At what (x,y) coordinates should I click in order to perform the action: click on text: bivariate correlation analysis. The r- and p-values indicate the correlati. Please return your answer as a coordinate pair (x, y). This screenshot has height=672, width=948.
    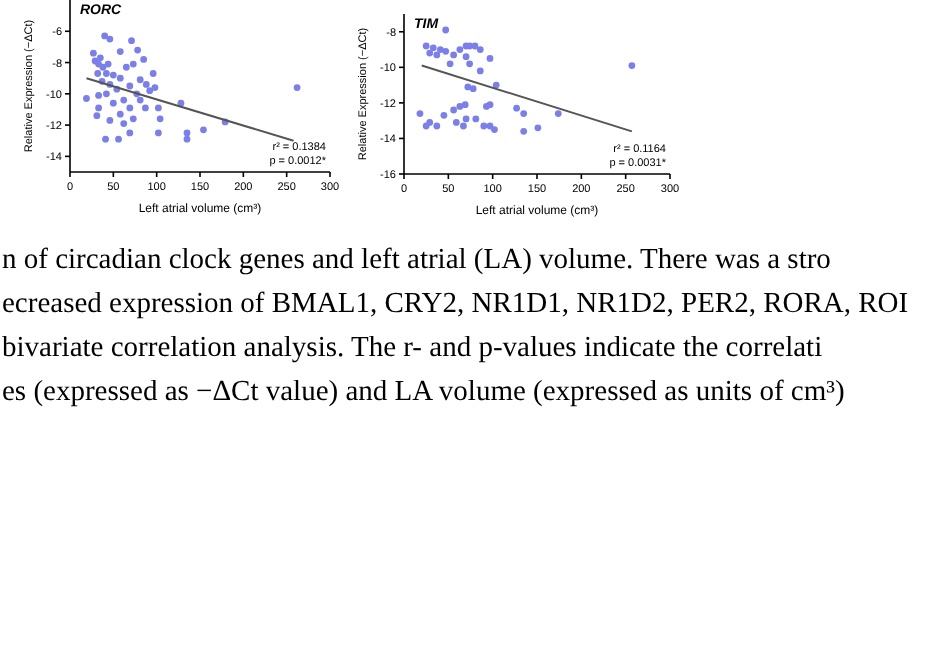
    Looking at the image, I should click on (412, 348).